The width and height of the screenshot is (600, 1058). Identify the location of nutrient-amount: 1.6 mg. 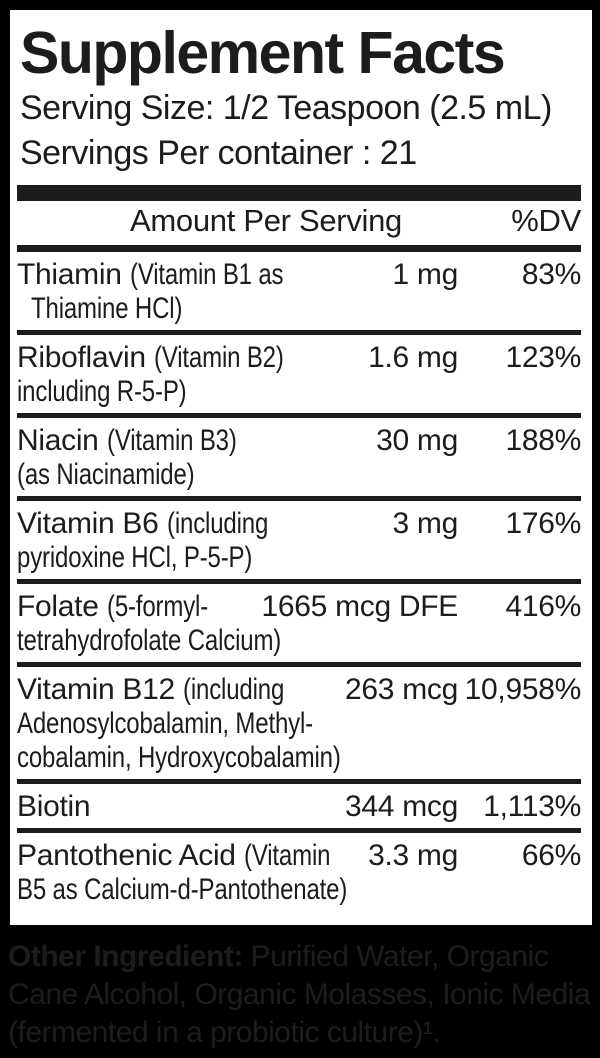
(413, 357).